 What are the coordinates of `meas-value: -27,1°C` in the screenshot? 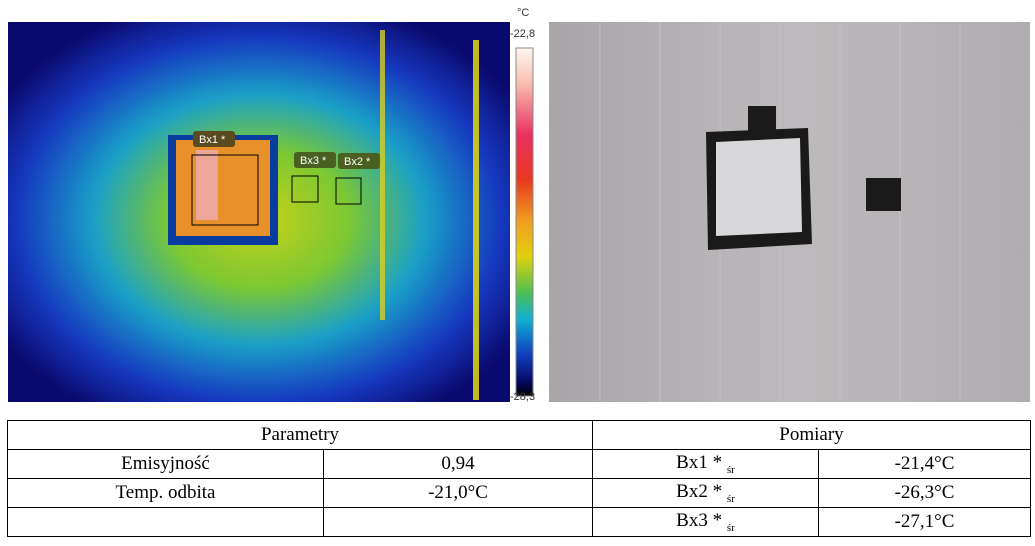 It's located at (924, 522).